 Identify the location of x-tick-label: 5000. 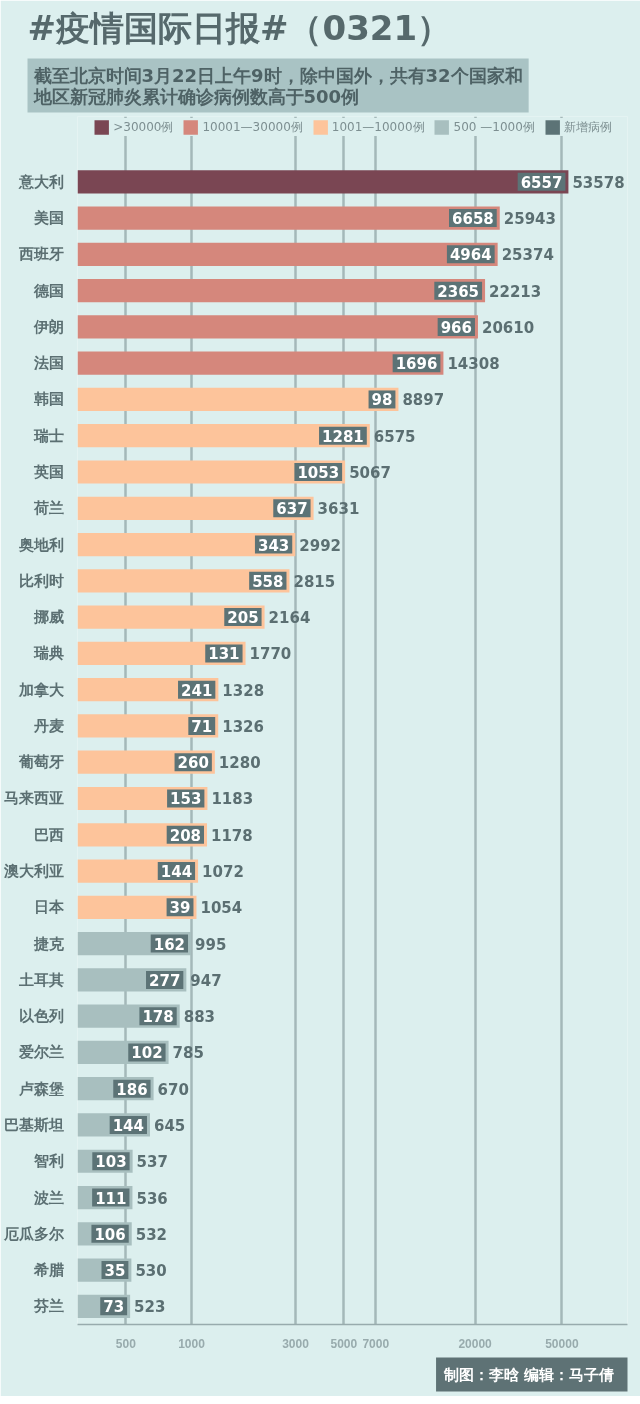
(344, 1343).